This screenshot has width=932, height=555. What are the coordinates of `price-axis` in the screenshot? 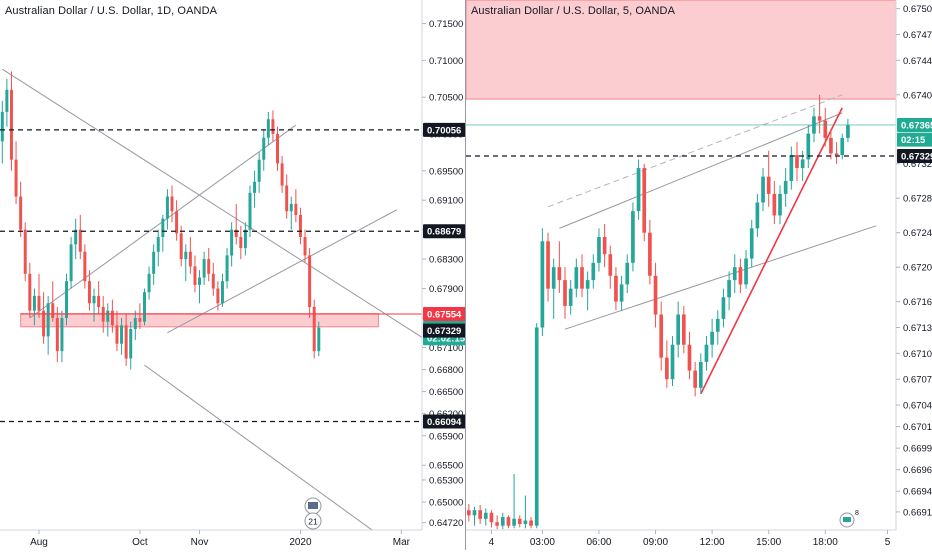 It's located at (444, 275).